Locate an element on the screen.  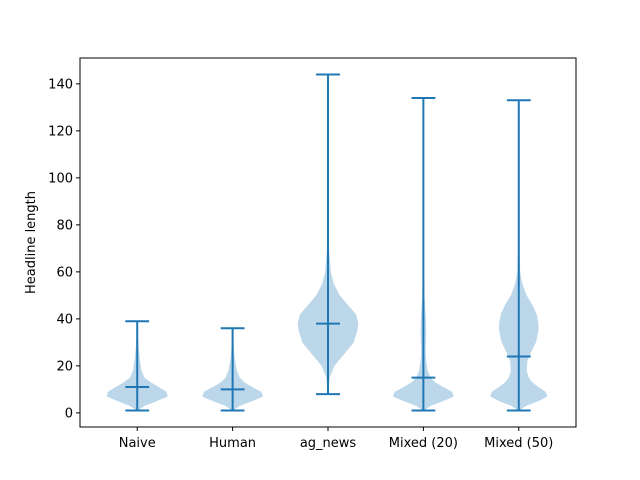
y-tick-label: 20 is located at coordinates (64, 366).